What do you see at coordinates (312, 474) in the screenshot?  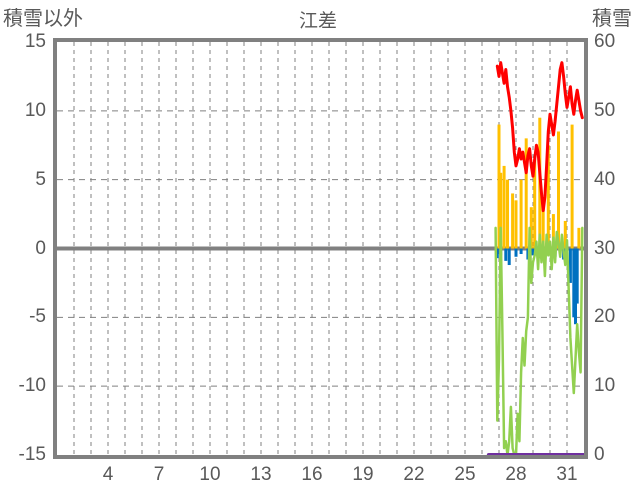 I see `x-tick: 16` at bounding box center [312, 474].